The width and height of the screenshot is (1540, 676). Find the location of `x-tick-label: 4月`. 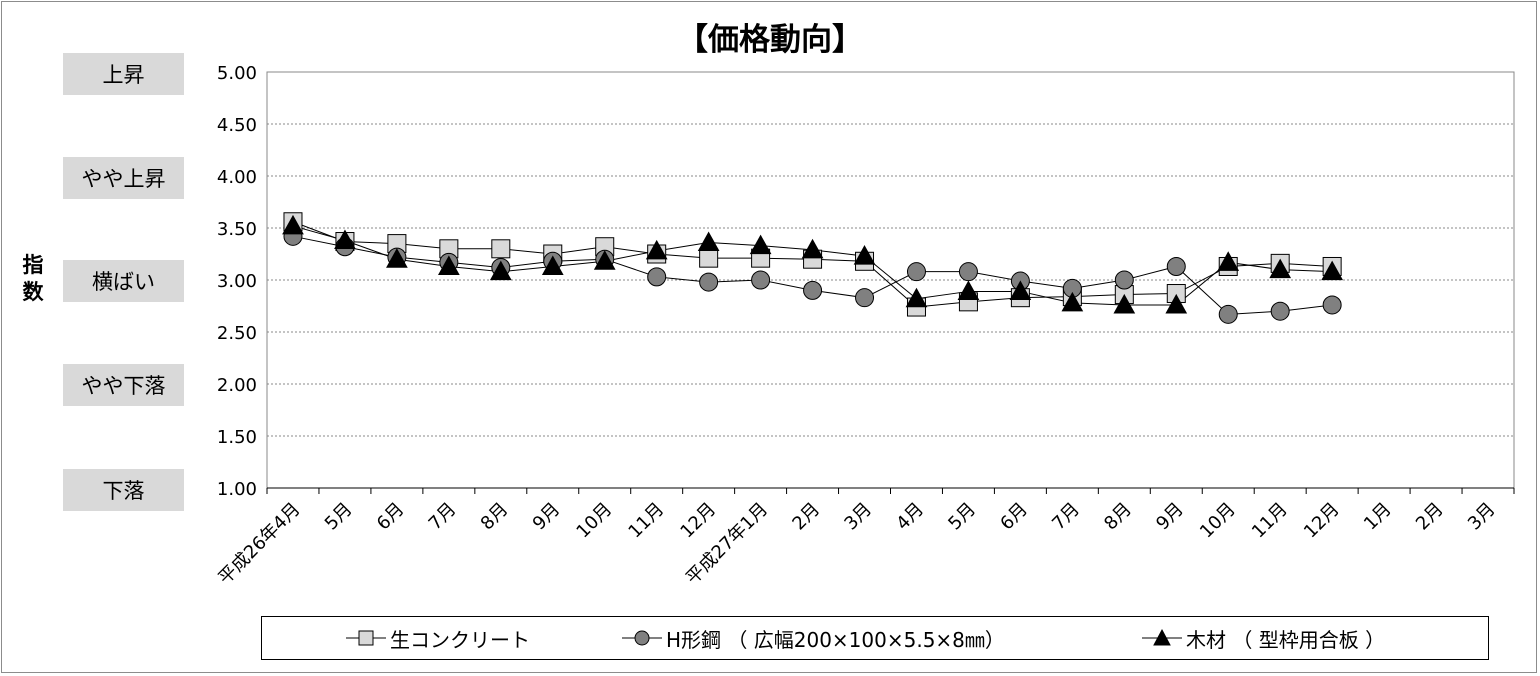

x-tick-label: 4月 is located at coordinates (910, 517).